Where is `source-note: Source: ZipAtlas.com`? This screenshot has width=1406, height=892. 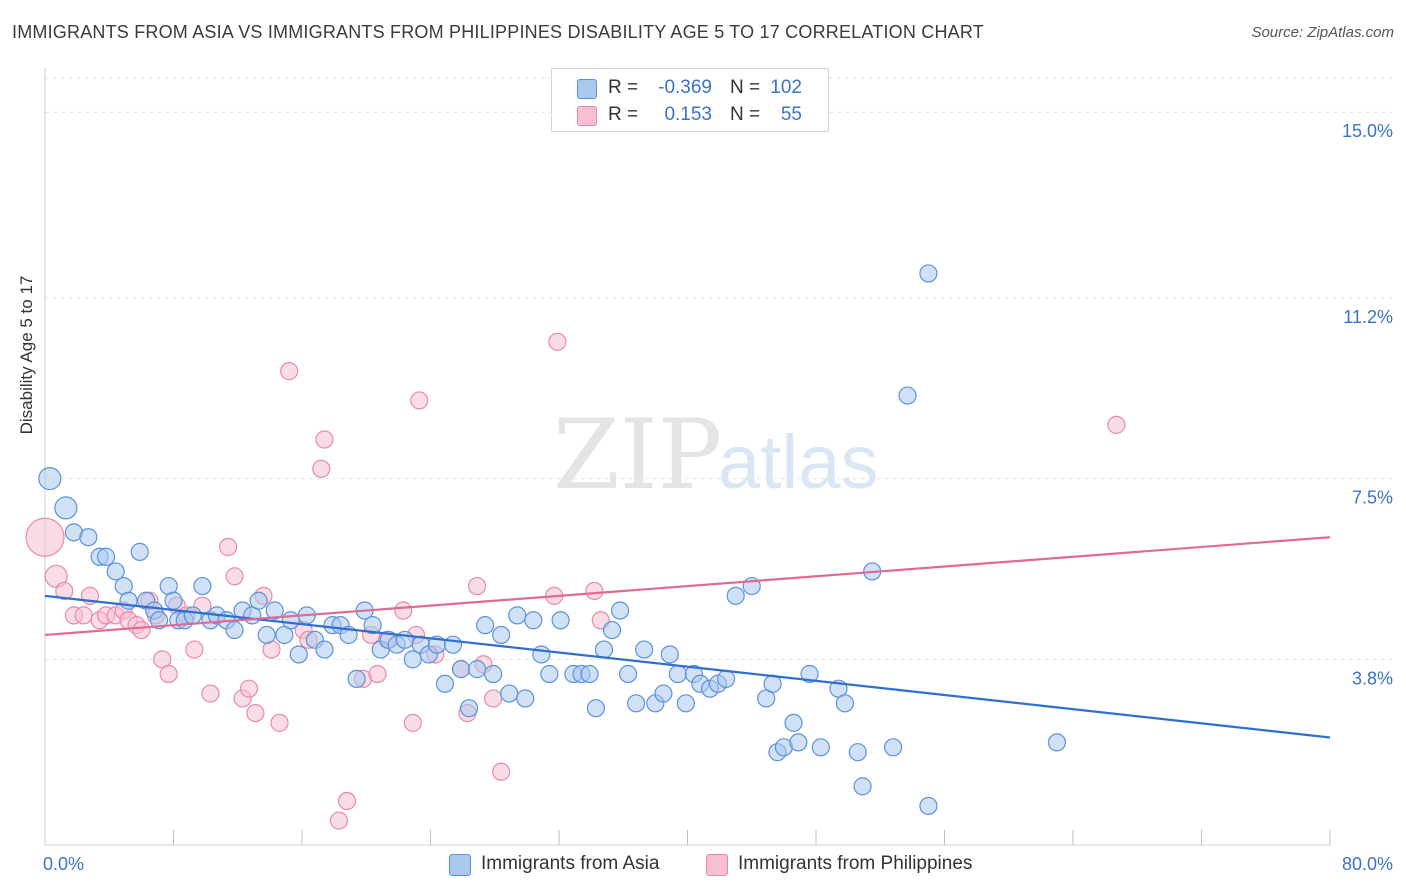
source-note: Source: ZipAtlas.com is located at coordinates (1322, 32).